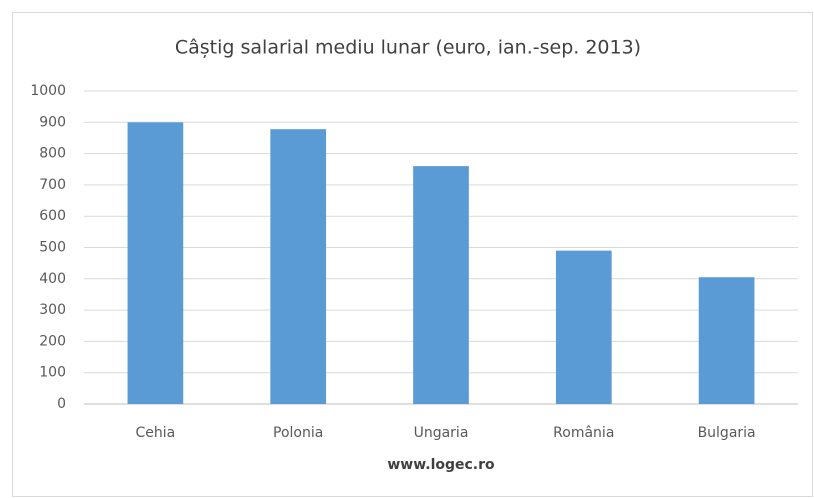  I want to click on y-tick-label: 200, so click(52, 341).